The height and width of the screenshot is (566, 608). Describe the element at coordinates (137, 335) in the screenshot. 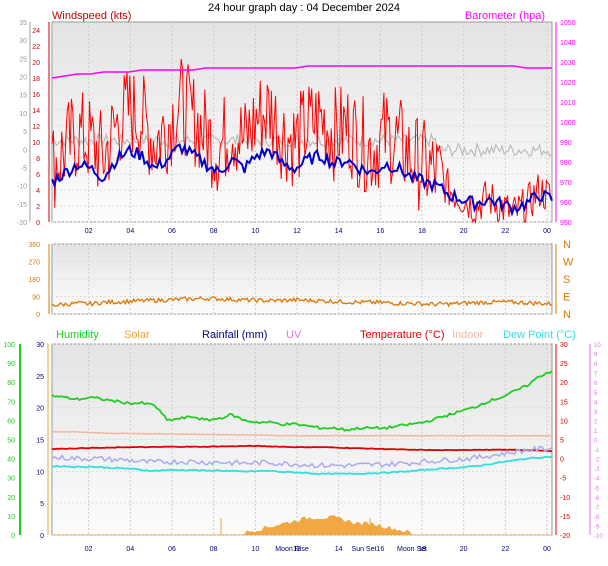

I see `legend-label: Solar` at that location.